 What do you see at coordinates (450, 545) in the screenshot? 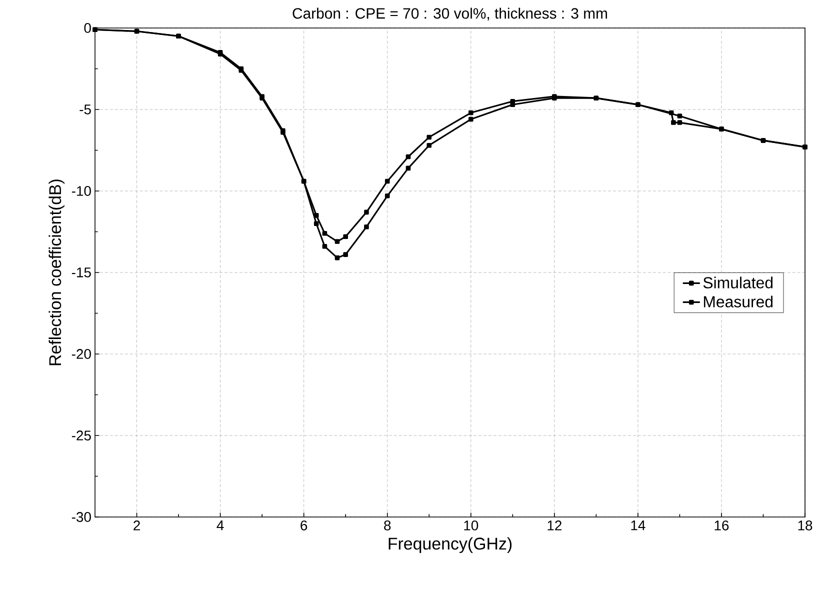
I see `x-axis-title: Frequency(GHz)` at bounding box center [450, 545].